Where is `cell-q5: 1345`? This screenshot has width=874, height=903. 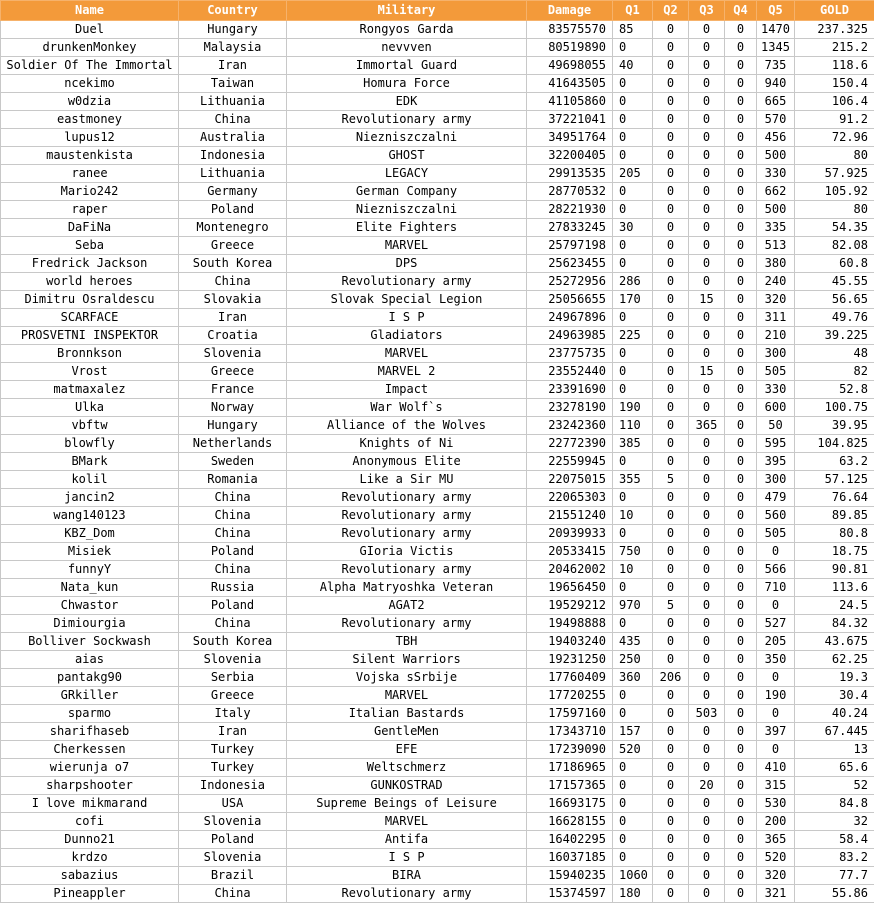
cell-q5: 1345 is located at coordinates (776, 48).